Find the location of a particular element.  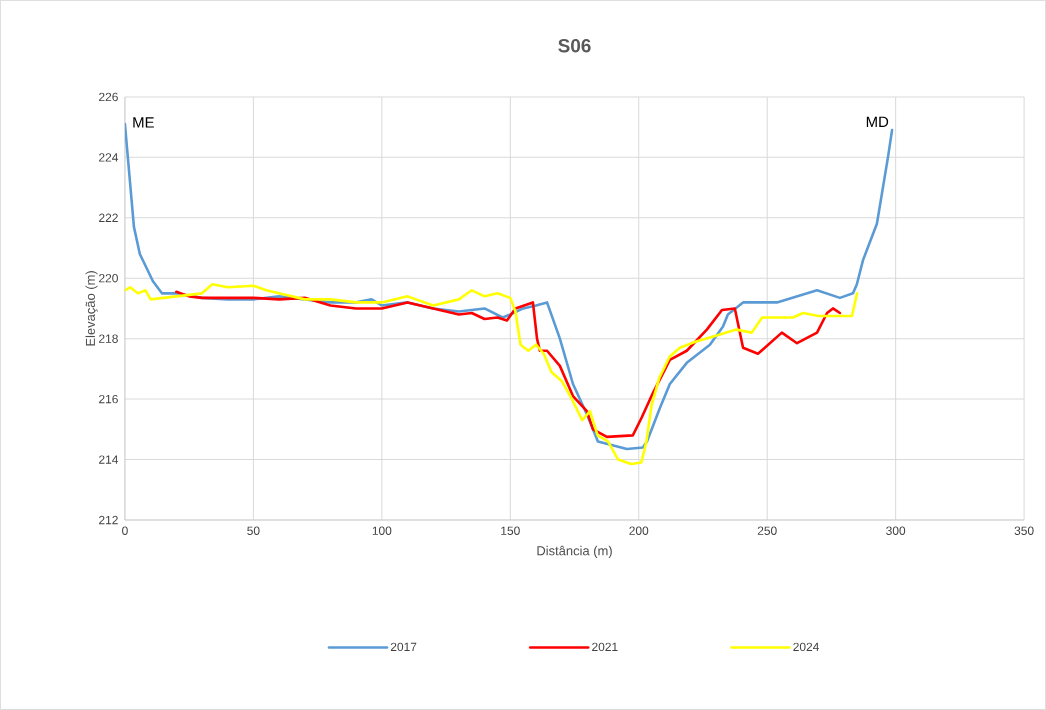

x-tick-label: 50 is located at coordinates (253, 530).